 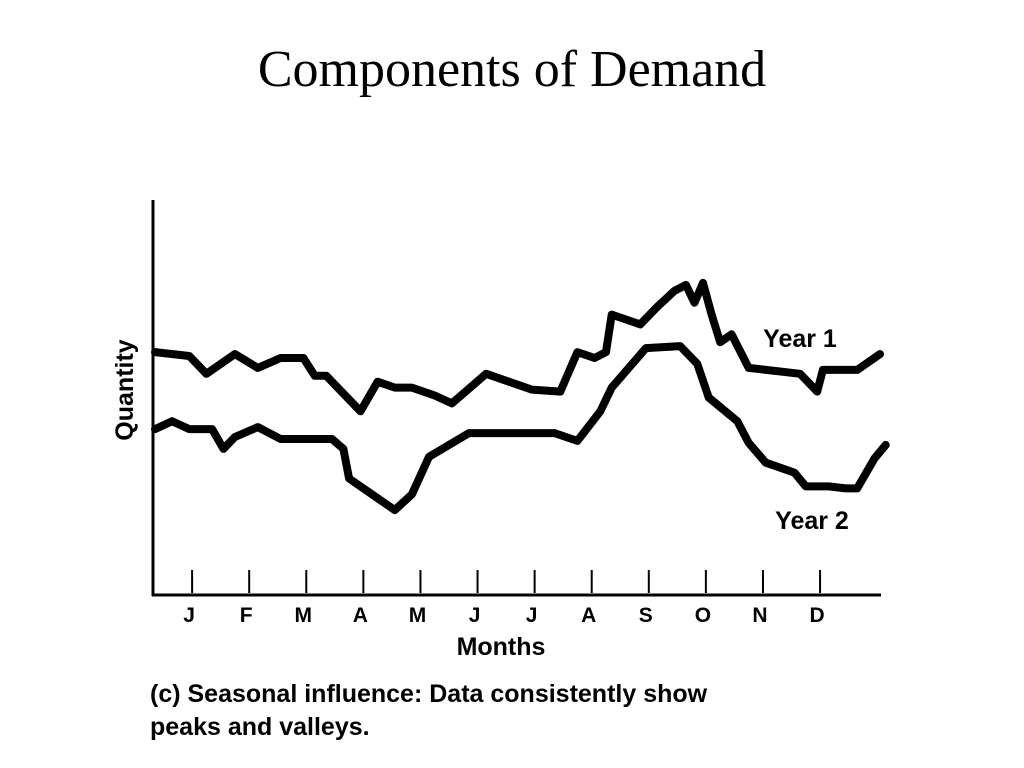 What do you see at coordinates (800, 339) in the screenshot?
I see `series-label-1: Year 1` at bounding box center [800, 339].